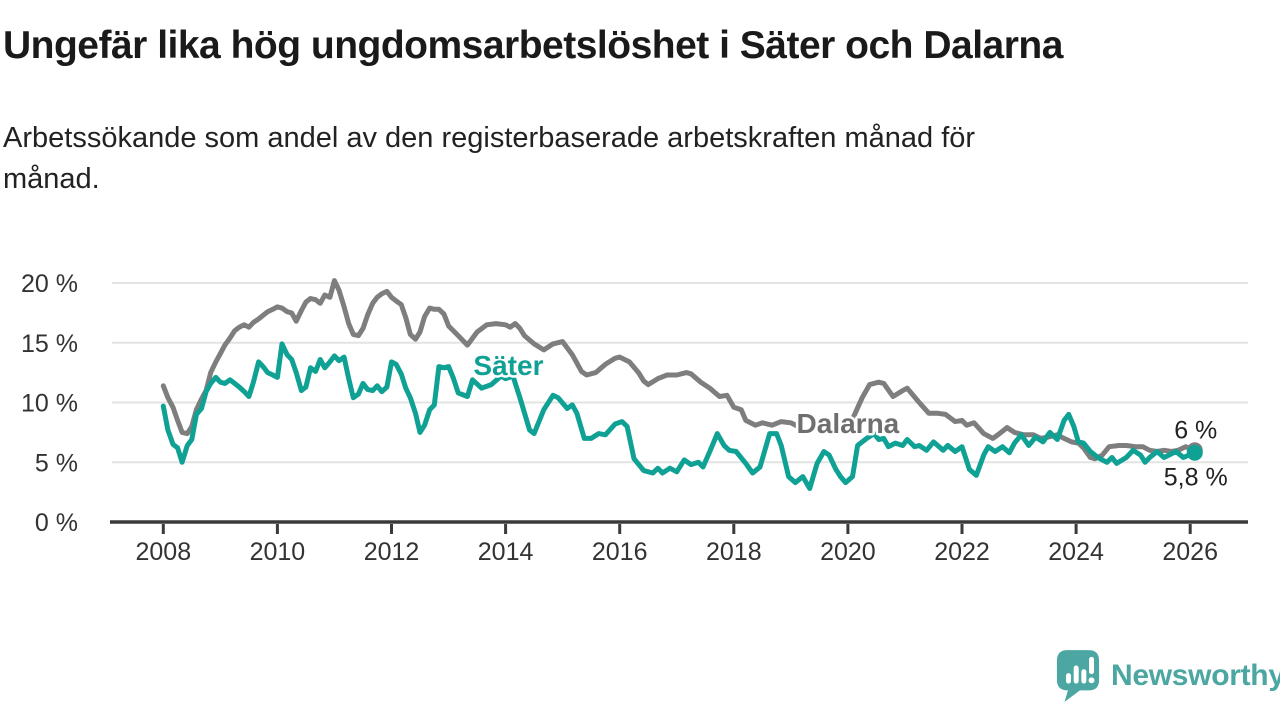 The height and width of the screenshot is (720, 1280). Describe the element at coordinates (49, 404) in the screenshot. I see `y-tick-label: 10 %` at that location.